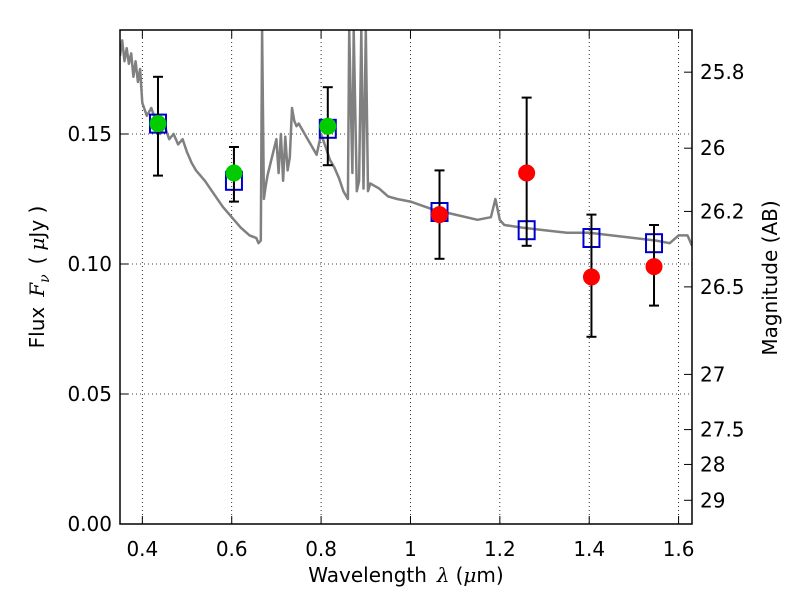  What do you see at coordinates (679, 549) in the screenshot?
I see `x-tick-label: 1.6` at bounding box center [679, 549].